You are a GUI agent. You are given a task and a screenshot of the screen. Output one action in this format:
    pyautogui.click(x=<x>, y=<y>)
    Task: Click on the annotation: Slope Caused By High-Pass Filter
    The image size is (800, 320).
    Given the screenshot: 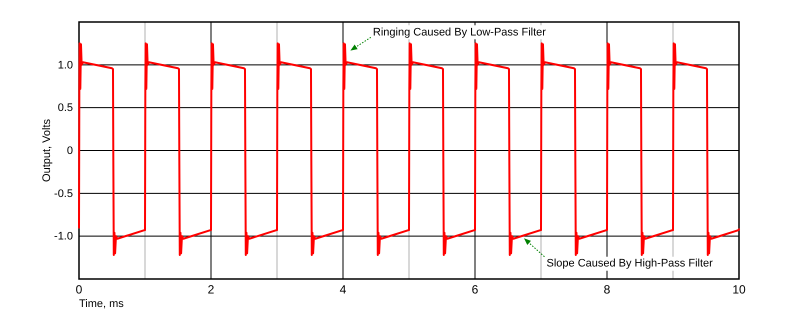 What is the action you would take?
    pyautogui.click(x=630, y=264)
    